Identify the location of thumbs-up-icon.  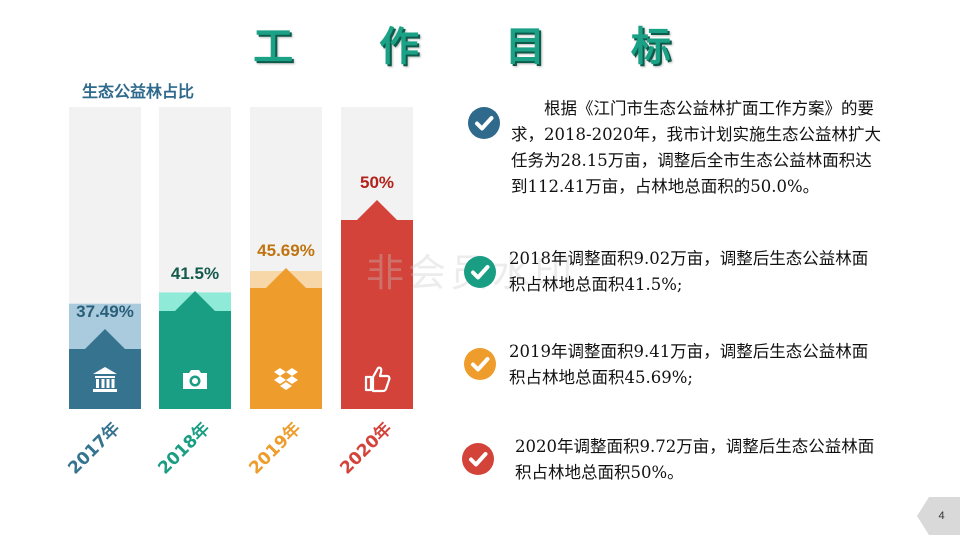
(377, 379).